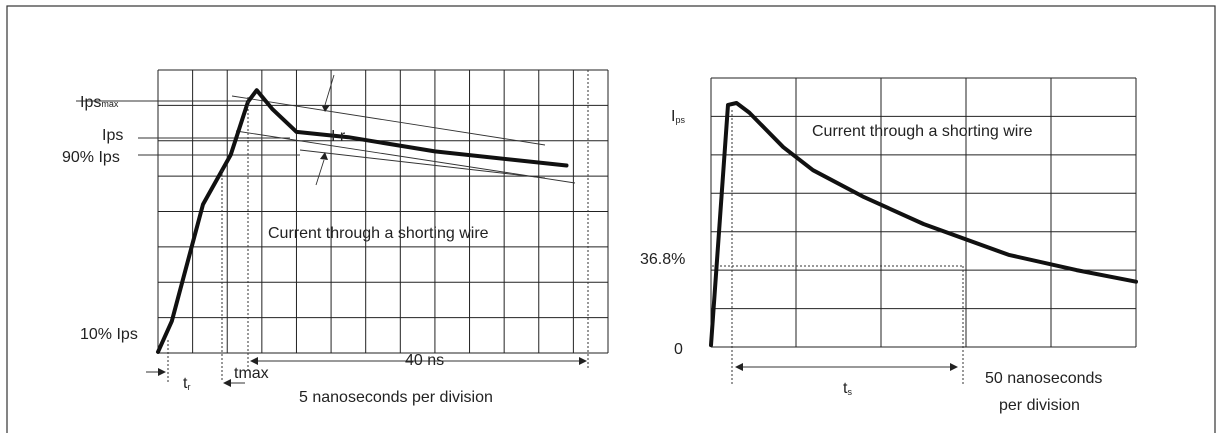 This screenshot has width=1222, height=433. Describe the element at coordinates (678, 349) in the screenshot. I see `right-label-zero: 0` at that location.